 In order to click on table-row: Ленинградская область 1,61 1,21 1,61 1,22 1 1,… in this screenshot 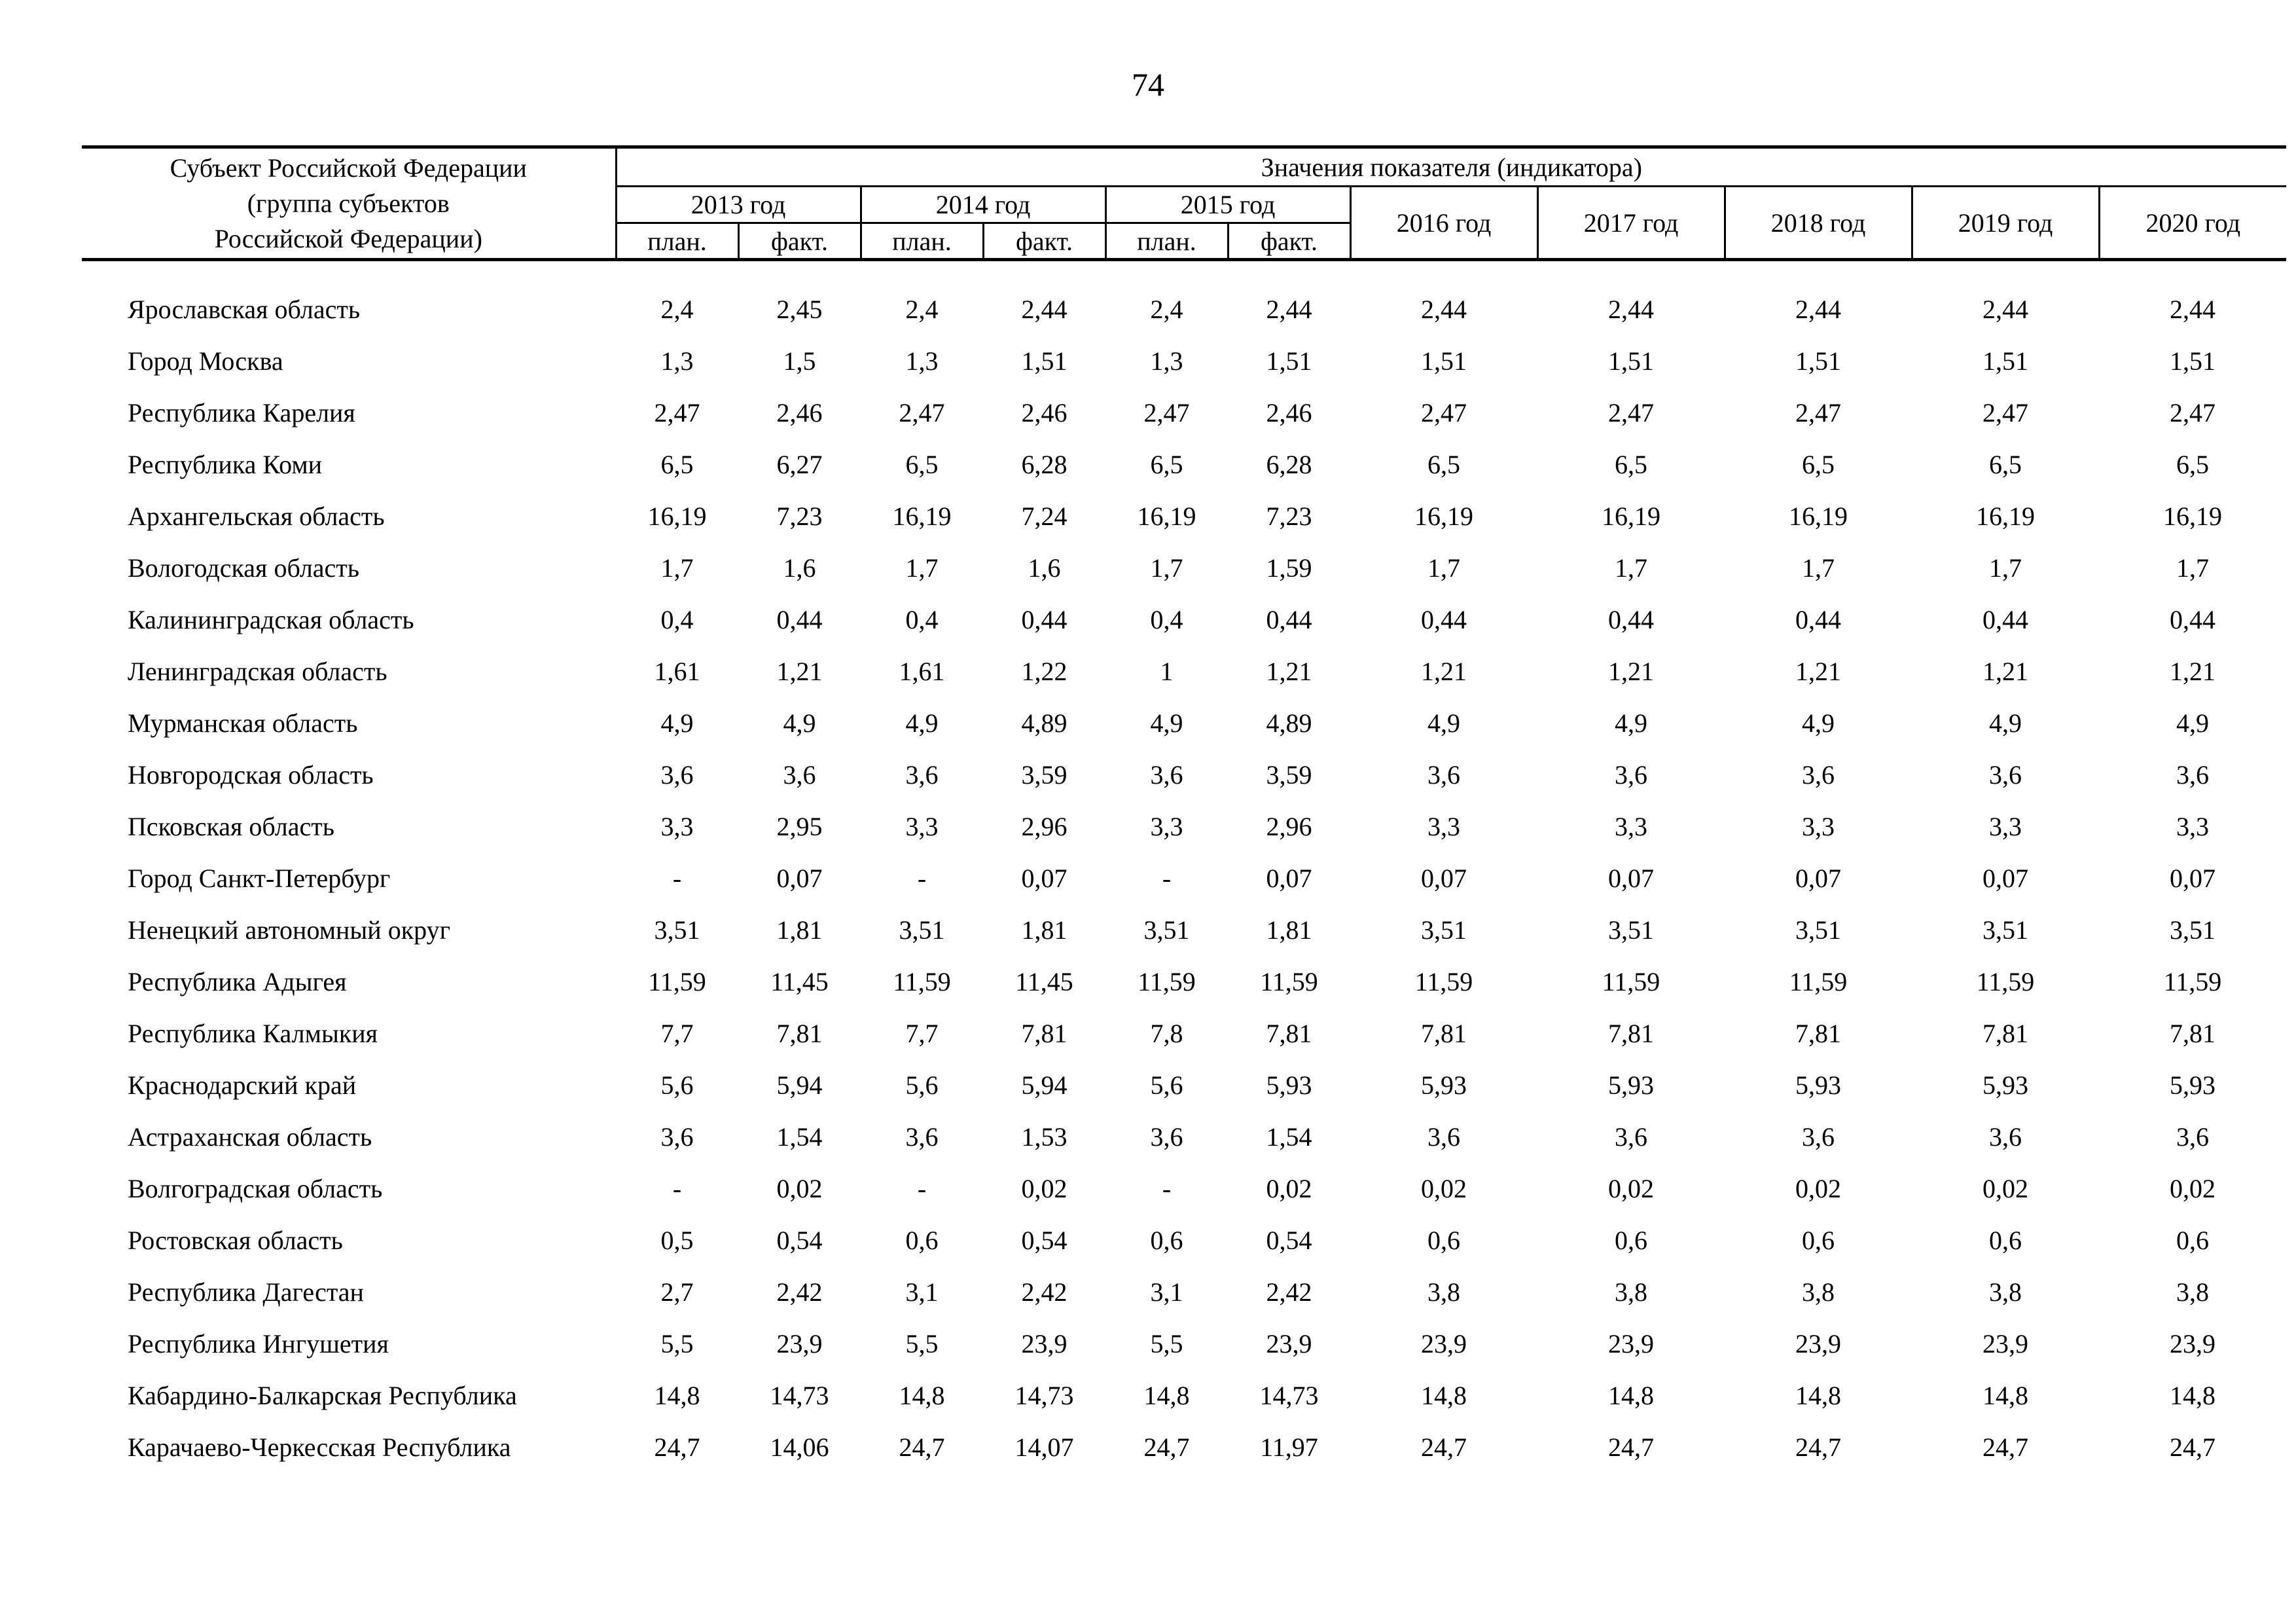, I will do `click(1184, 671)`.